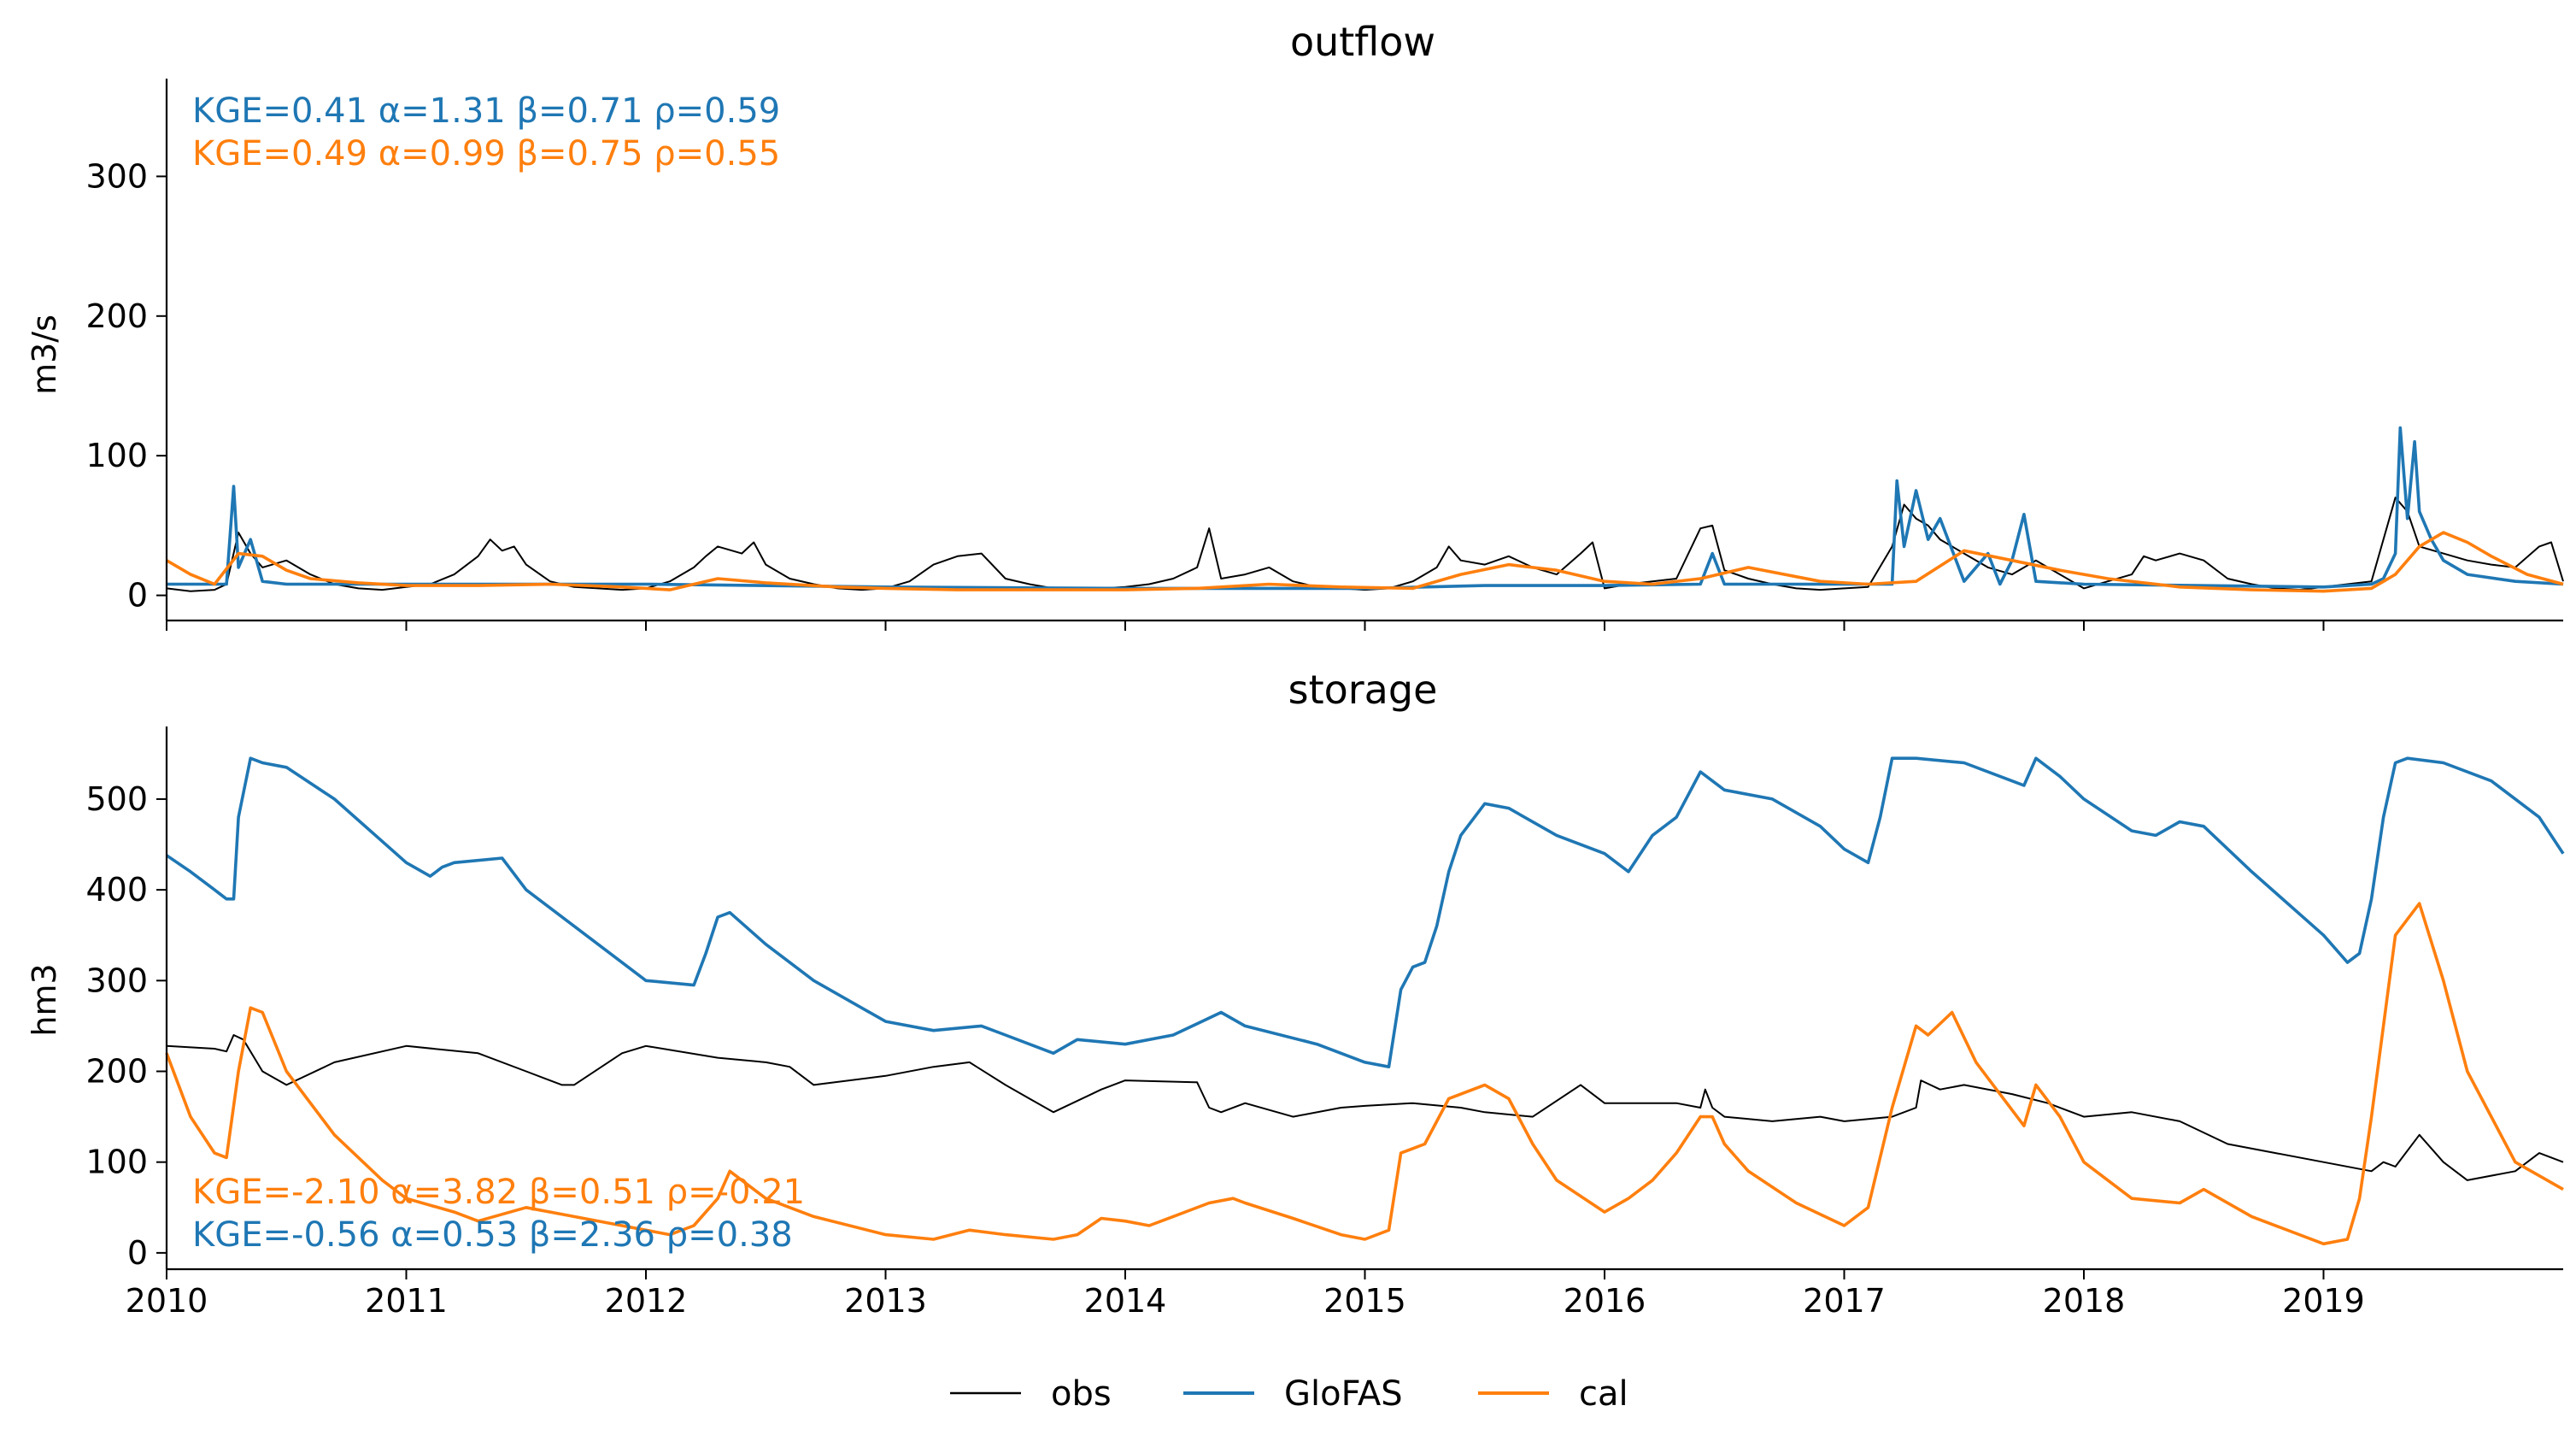 Image resolution: width=2576 pixels, height=1441 pixels. What do you see at coordinates (1031, 1394) in the screenshot?
I see `legend-entry-obs: obs` at bounding box center [1031, 1394].